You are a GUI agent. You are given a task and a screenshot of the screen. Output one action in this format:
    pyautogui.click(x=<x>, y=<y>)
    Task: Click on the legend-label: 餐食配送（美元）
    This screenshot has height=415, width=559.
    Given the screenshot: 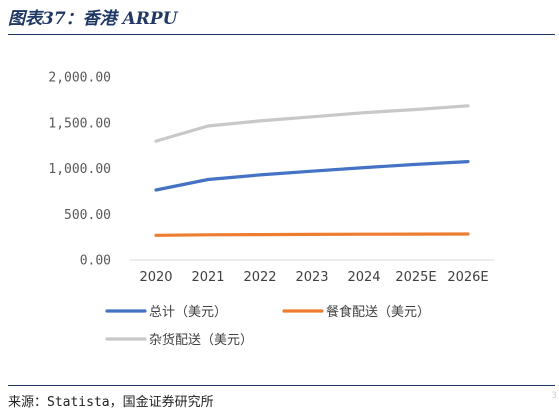 What is the action you would take?
    pyautogui.click(x=378, y=312)
    